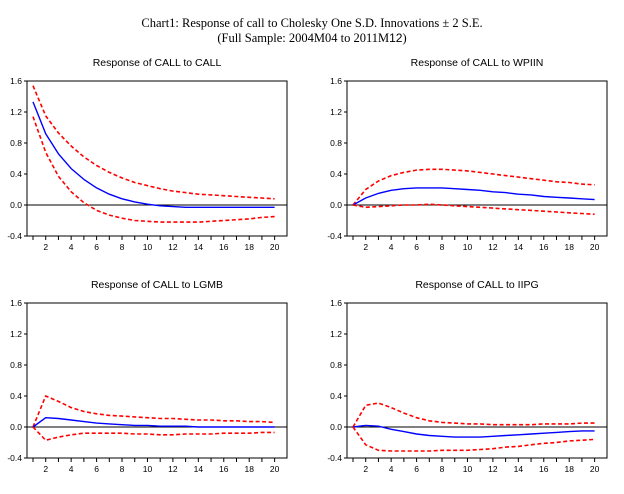  I want to click on panel-title: Response of CALL to WPIIN, so click(477, 63).